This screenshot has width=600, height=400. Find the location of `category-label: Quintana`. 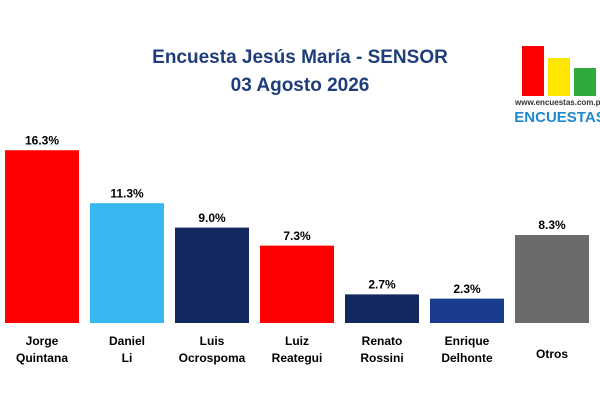

category-label: Quintana is located at coordinates (42, 358).